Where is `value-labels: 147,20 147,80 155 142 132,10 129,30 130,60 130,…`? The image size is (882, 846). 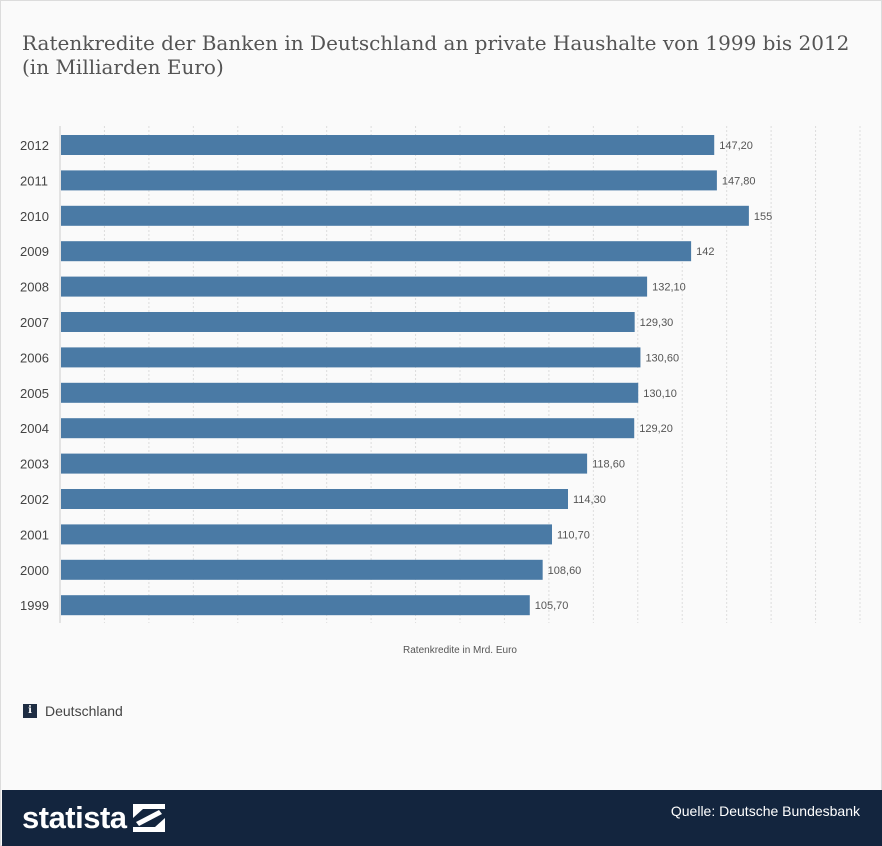
value-labels: 147,20 147,80 155 142 132,10 129,30 130,60 130,… is located at coordinates (653, 376).